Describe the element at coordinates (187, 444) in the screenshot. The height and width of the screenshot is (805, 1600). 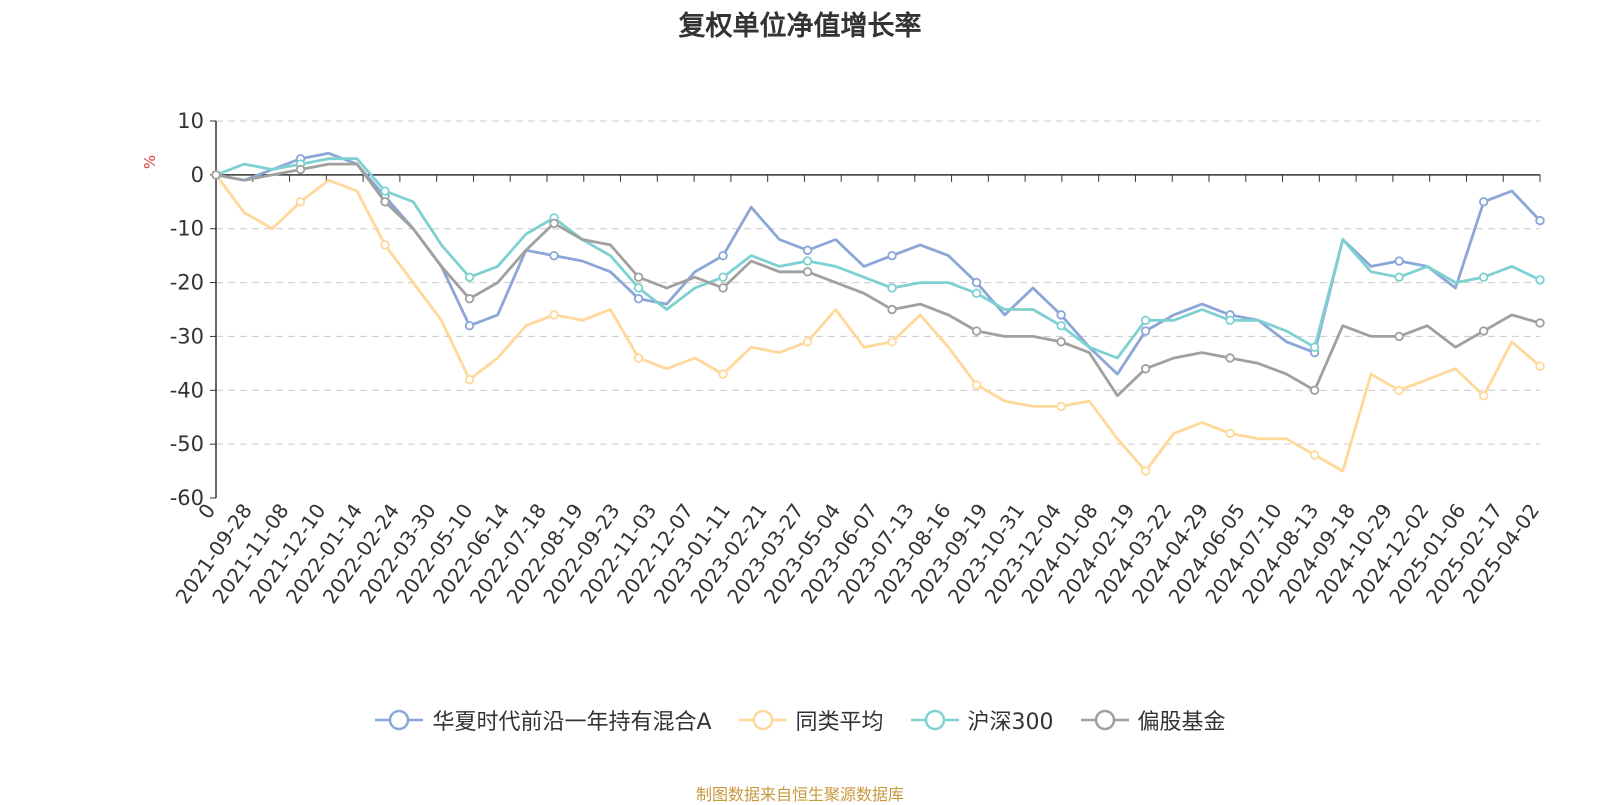
I see `y-tick-label: -50` at that location.